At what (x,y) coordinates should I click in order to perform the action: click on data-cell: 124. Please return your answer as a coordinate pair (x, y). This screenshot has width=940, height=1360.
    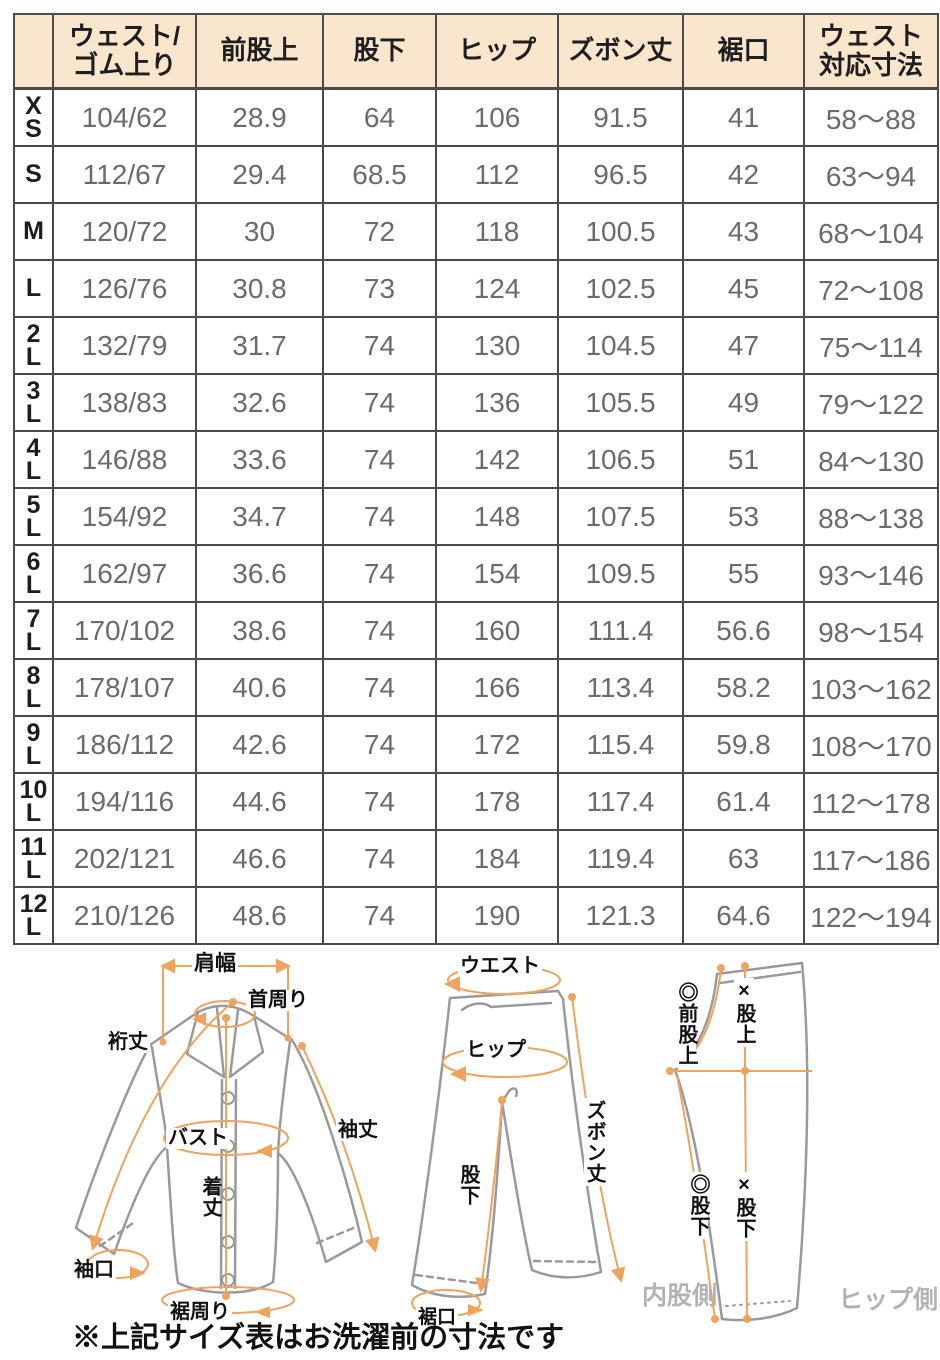
    Looking at the image, I should click on (497, 288).